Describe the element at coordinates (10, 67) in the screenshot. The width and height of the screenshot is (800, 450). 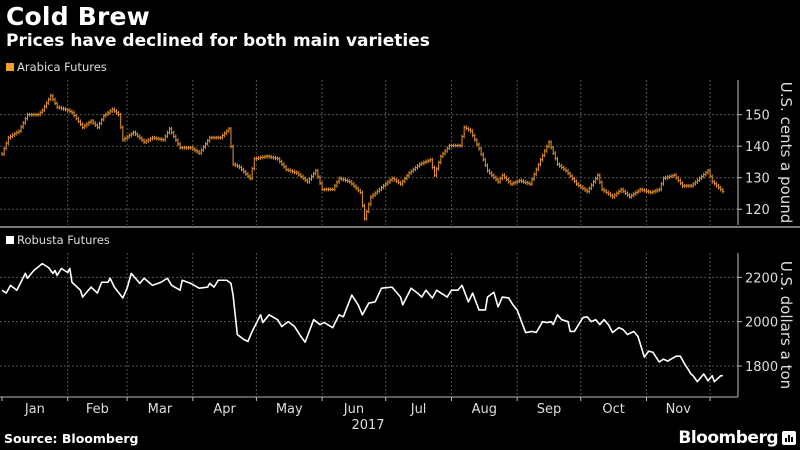
I see `legend-swatch-arabica` at that location.